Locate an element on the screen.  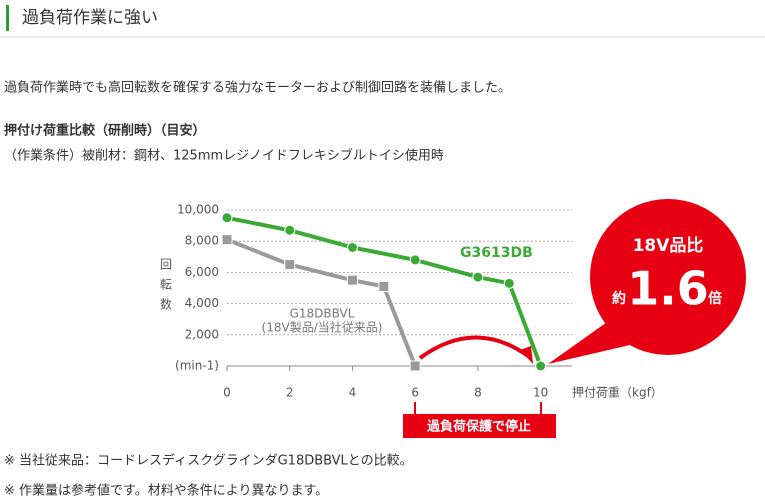
conditions: （作業条件）被削材：鋼材、125mmレジノイドフレキシブルトイシ使用時 is located at coordinates (224, 156).